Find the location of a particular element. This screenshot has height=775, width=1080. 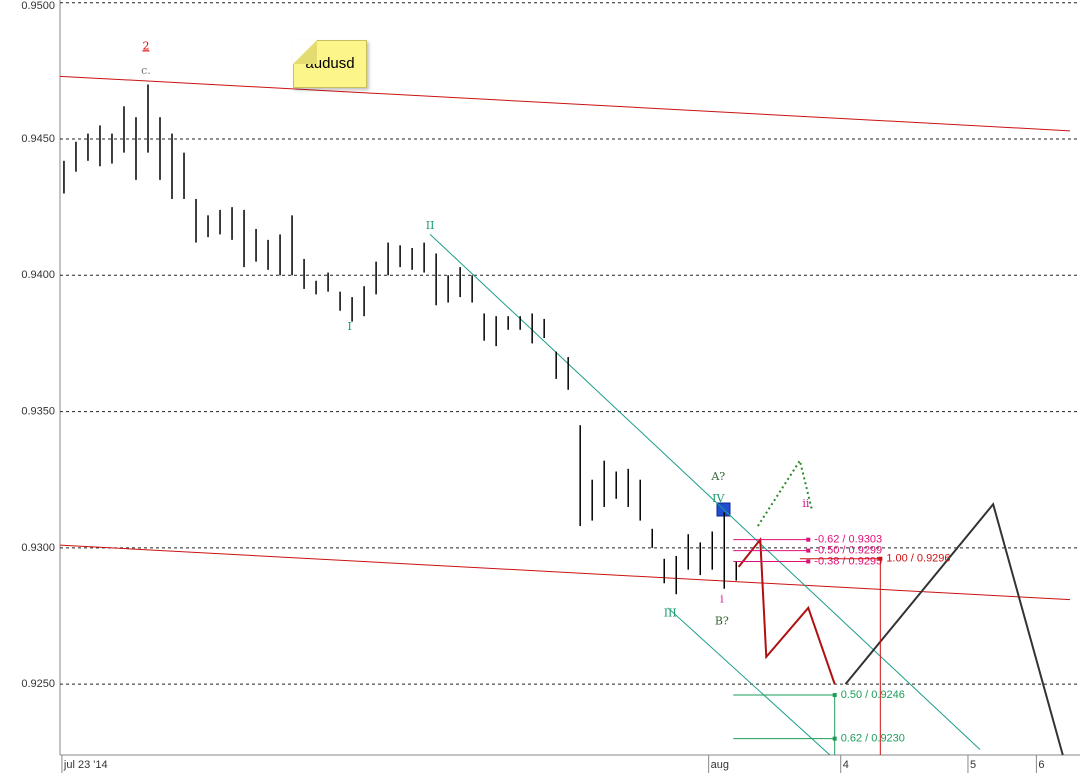

x-tick-label: 6 is located at coordinates (1041, 765).